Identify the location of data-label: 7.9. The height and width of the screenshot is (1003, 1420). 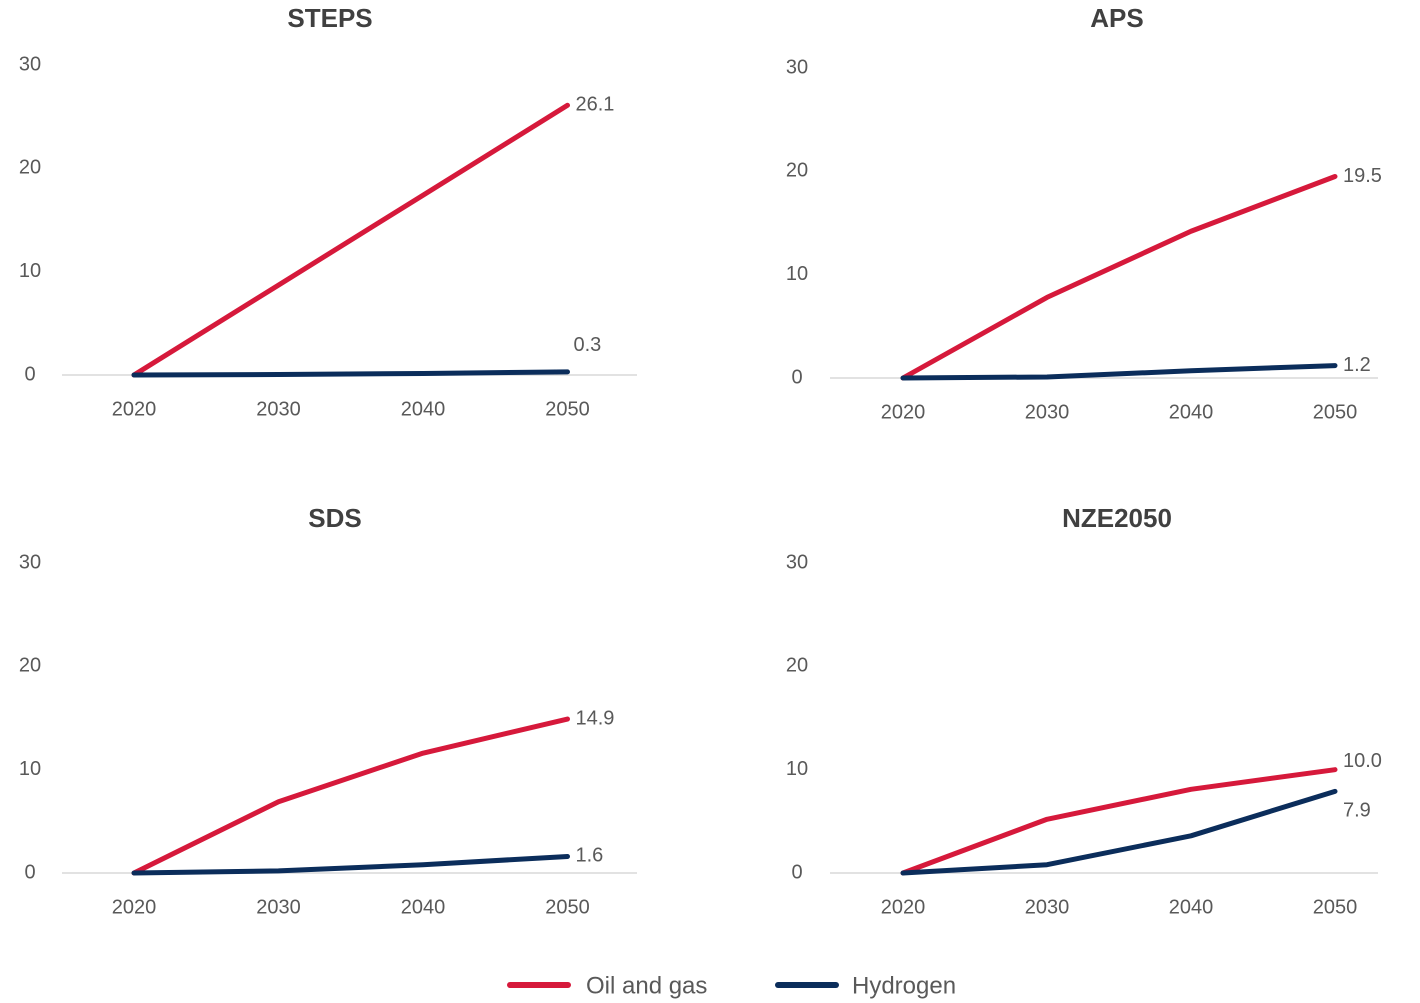
(1357, 811).